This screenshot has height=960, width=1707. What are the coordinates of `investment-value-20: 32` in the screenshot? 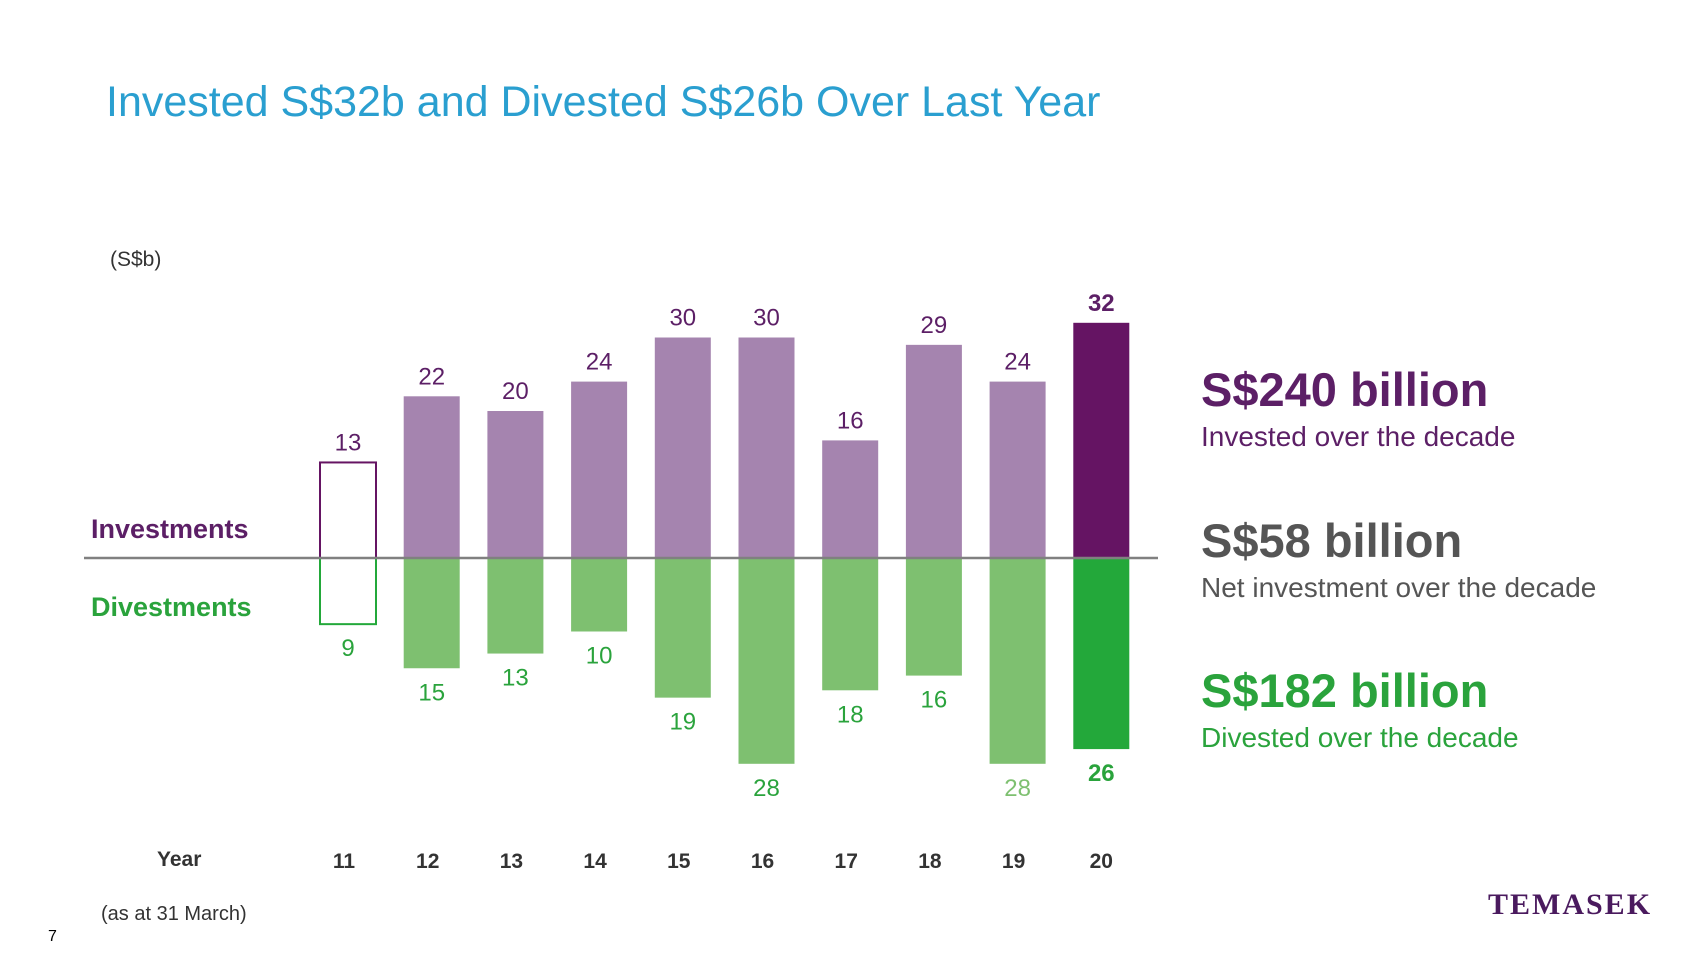 It's located at (1101, 303).